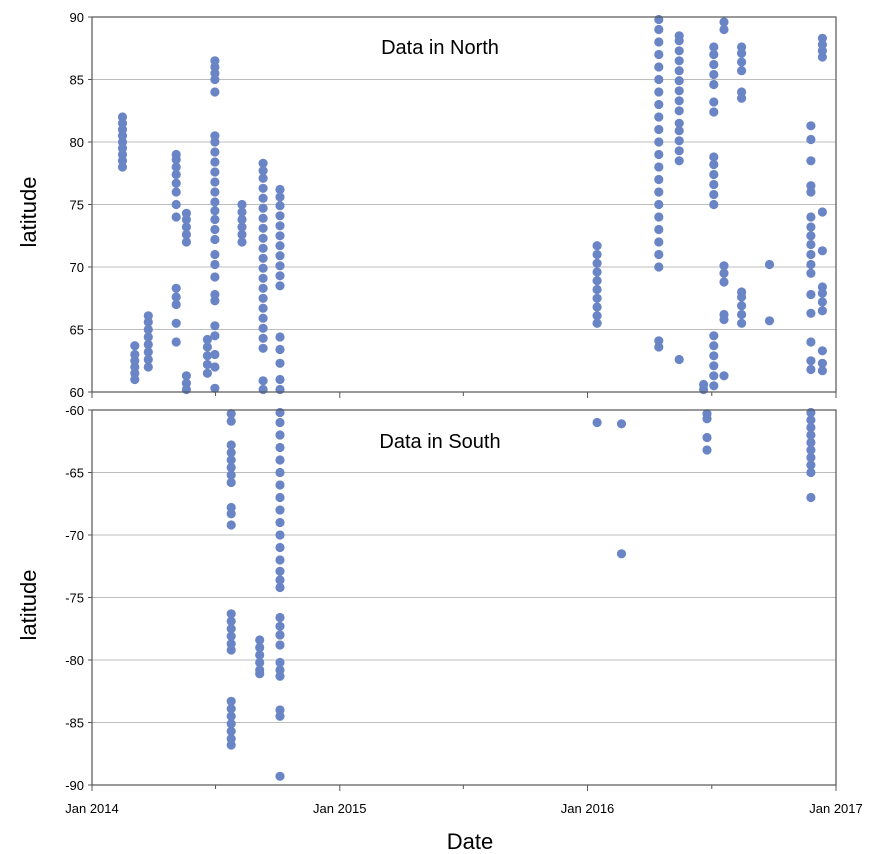  What do you see at coordinates (340, 808) in the screenshot?
I see `x-tick-label: Jan 2015` at bounding box center [340, 808].